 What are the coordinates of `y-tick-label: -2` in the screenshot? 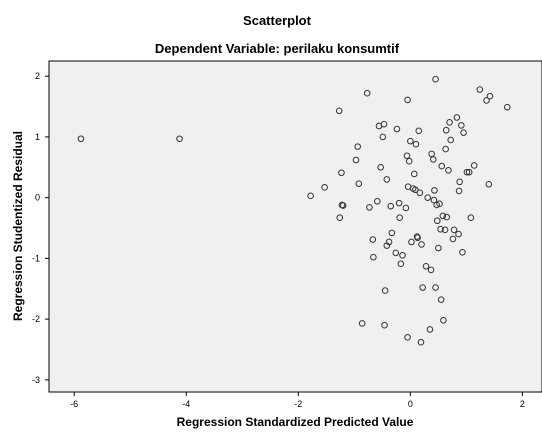 It's located at (36, 319).